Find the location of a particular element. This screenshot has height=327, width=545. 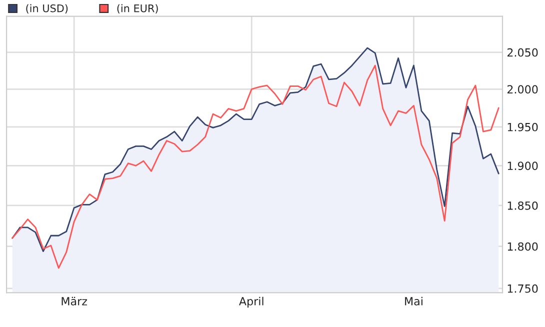

y-tick-label: 1.800 is located at coordinates (523, 246).